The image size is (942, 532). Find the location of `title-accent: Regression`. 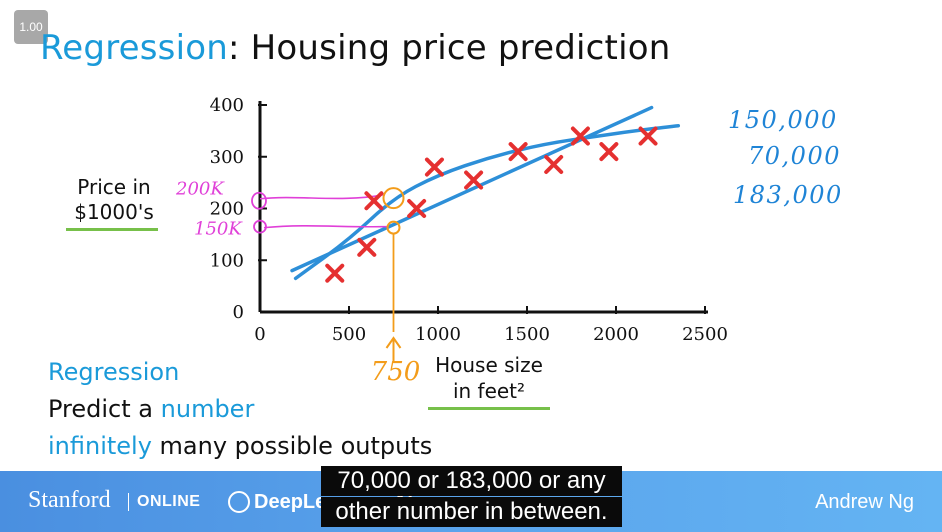

title-accent: Regression is located at coordinates (134, 48).